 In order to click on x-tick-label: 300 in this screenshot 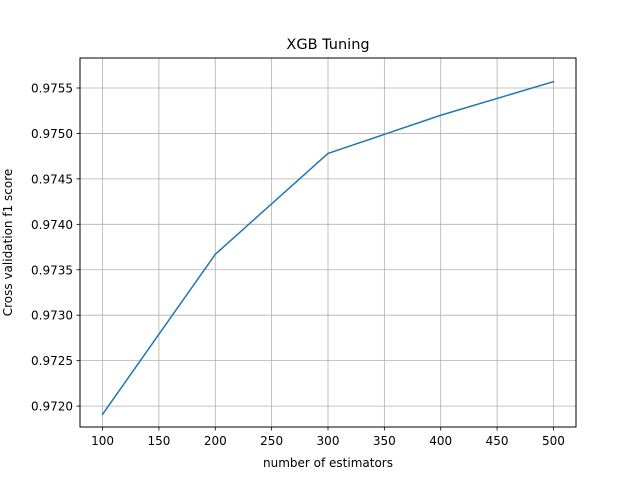, I will do `click(328, 441)`.